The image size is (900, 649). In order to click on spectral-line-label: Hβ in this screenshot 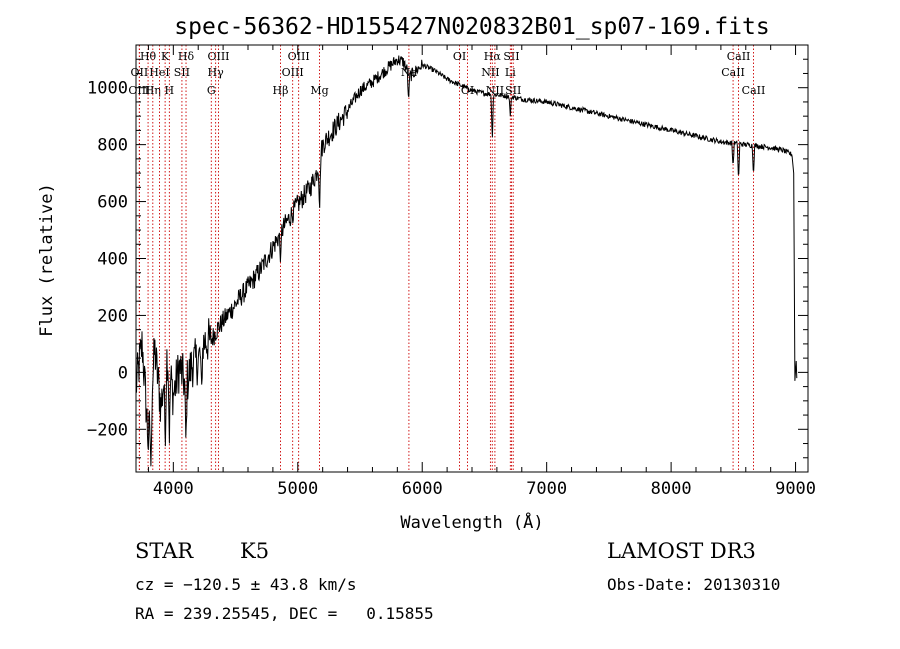, I will do `click(281, 90)`.